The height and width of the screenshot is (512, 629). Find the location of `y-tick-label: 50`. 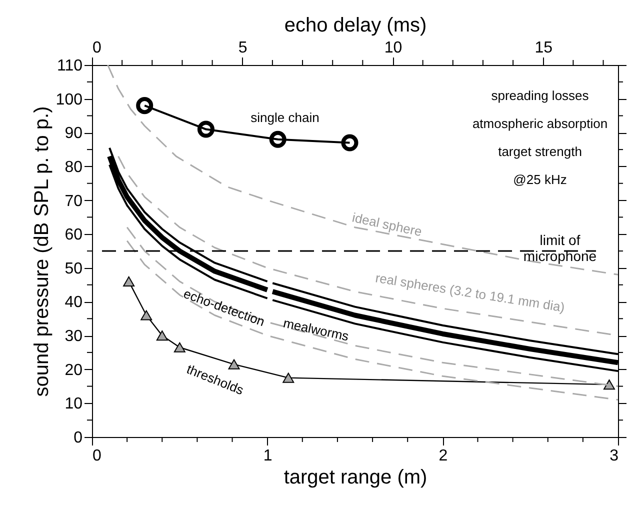

y-tick-label: 50 is located at coordinates (73, 269).